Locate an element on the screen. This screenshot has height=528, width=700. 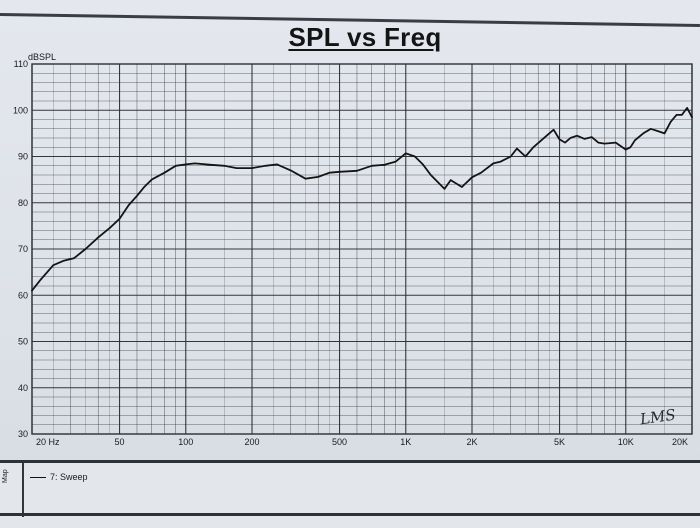
y-tick-label: 40 is located at coordinates (23, 388).